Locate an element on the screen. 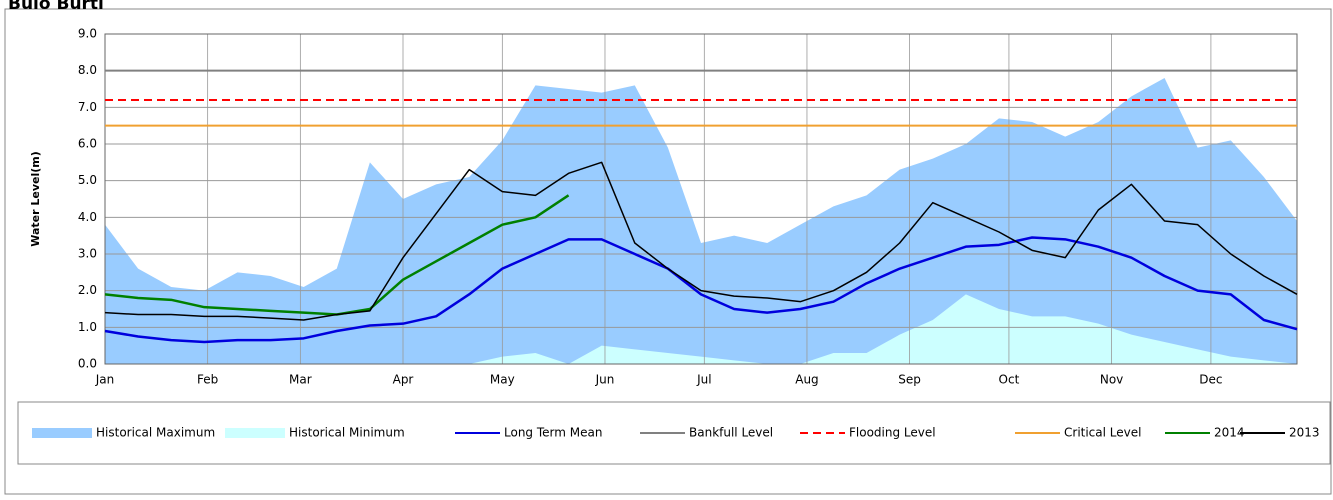 The width and height of the screenshot is (1333, 500). y-tick-label: 9.0 is located at coordinates (87, 34).